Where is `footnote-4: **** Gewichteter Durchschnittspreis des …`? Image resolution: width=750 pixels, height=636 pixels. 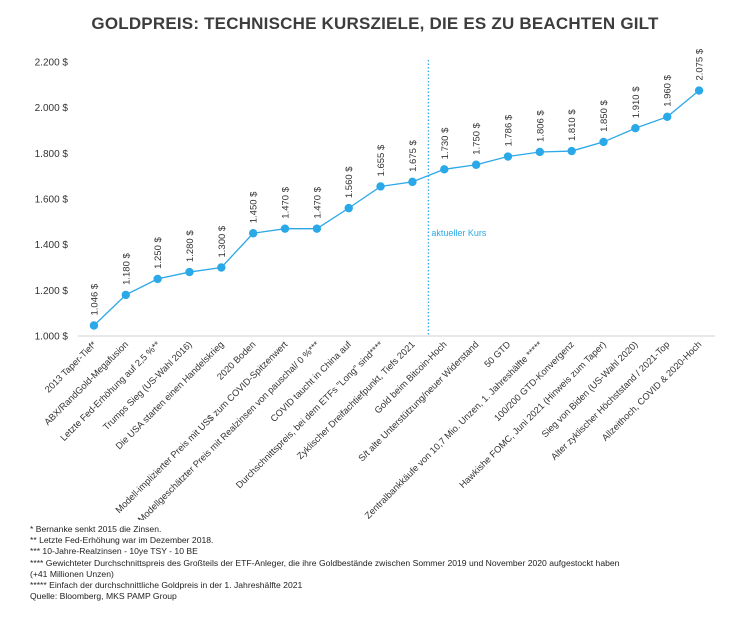 footnote-4: **** Gewichteter Durchschnittspreis des … is located at coordinates (325, 562).